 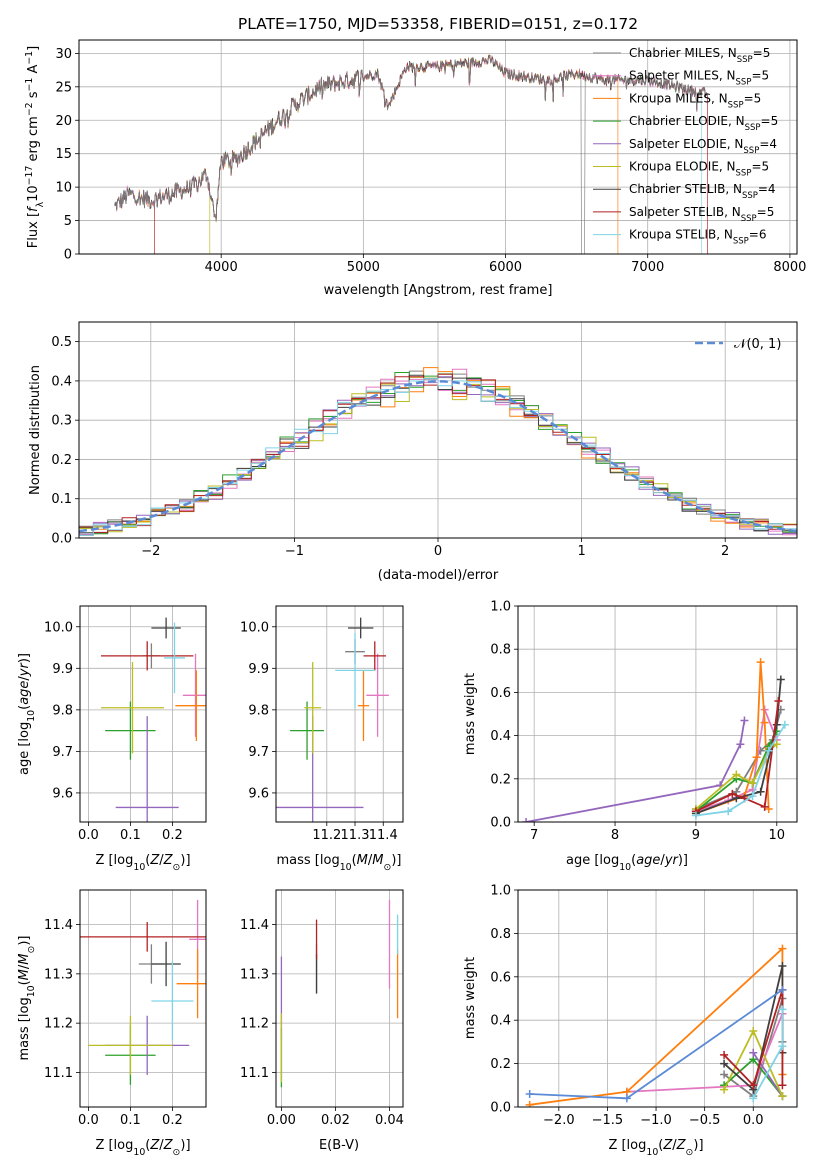 What do you see at coordinates (389, 1120) in the screenshot?
I see `mass_vs_EBV-xtick-label: 0.04` at bounding box center [389, 1120].